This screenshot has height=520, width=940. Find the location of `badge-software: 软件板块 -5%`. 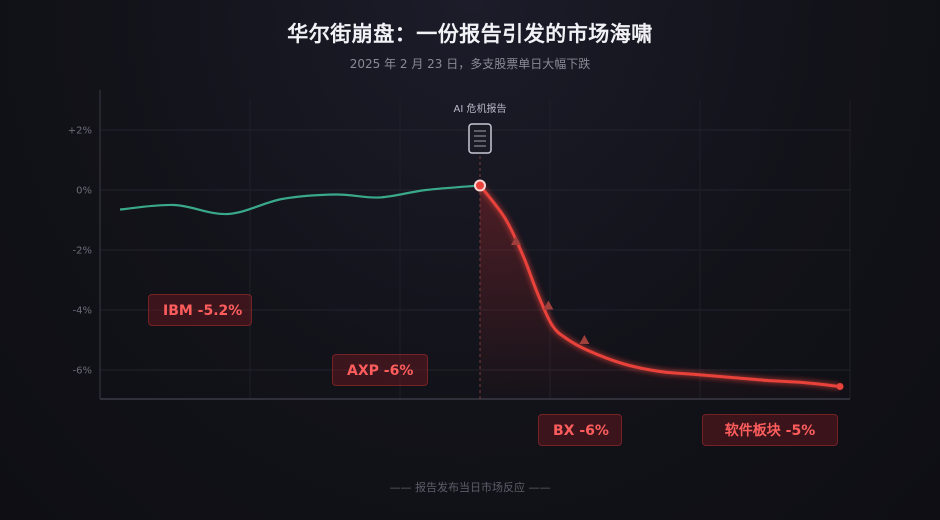

badge-software: 软件板块 -5% is located at coordinates (770, 430).